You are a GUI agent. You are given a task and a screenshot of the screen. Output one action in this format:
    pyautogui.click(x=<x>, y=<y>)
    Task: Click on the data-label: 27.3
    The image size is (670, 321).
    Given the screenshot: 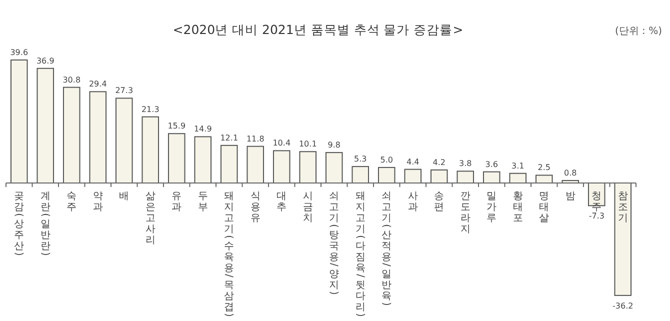 What is the action you would take?
    pyautogui.click(x=124, y=91)
    